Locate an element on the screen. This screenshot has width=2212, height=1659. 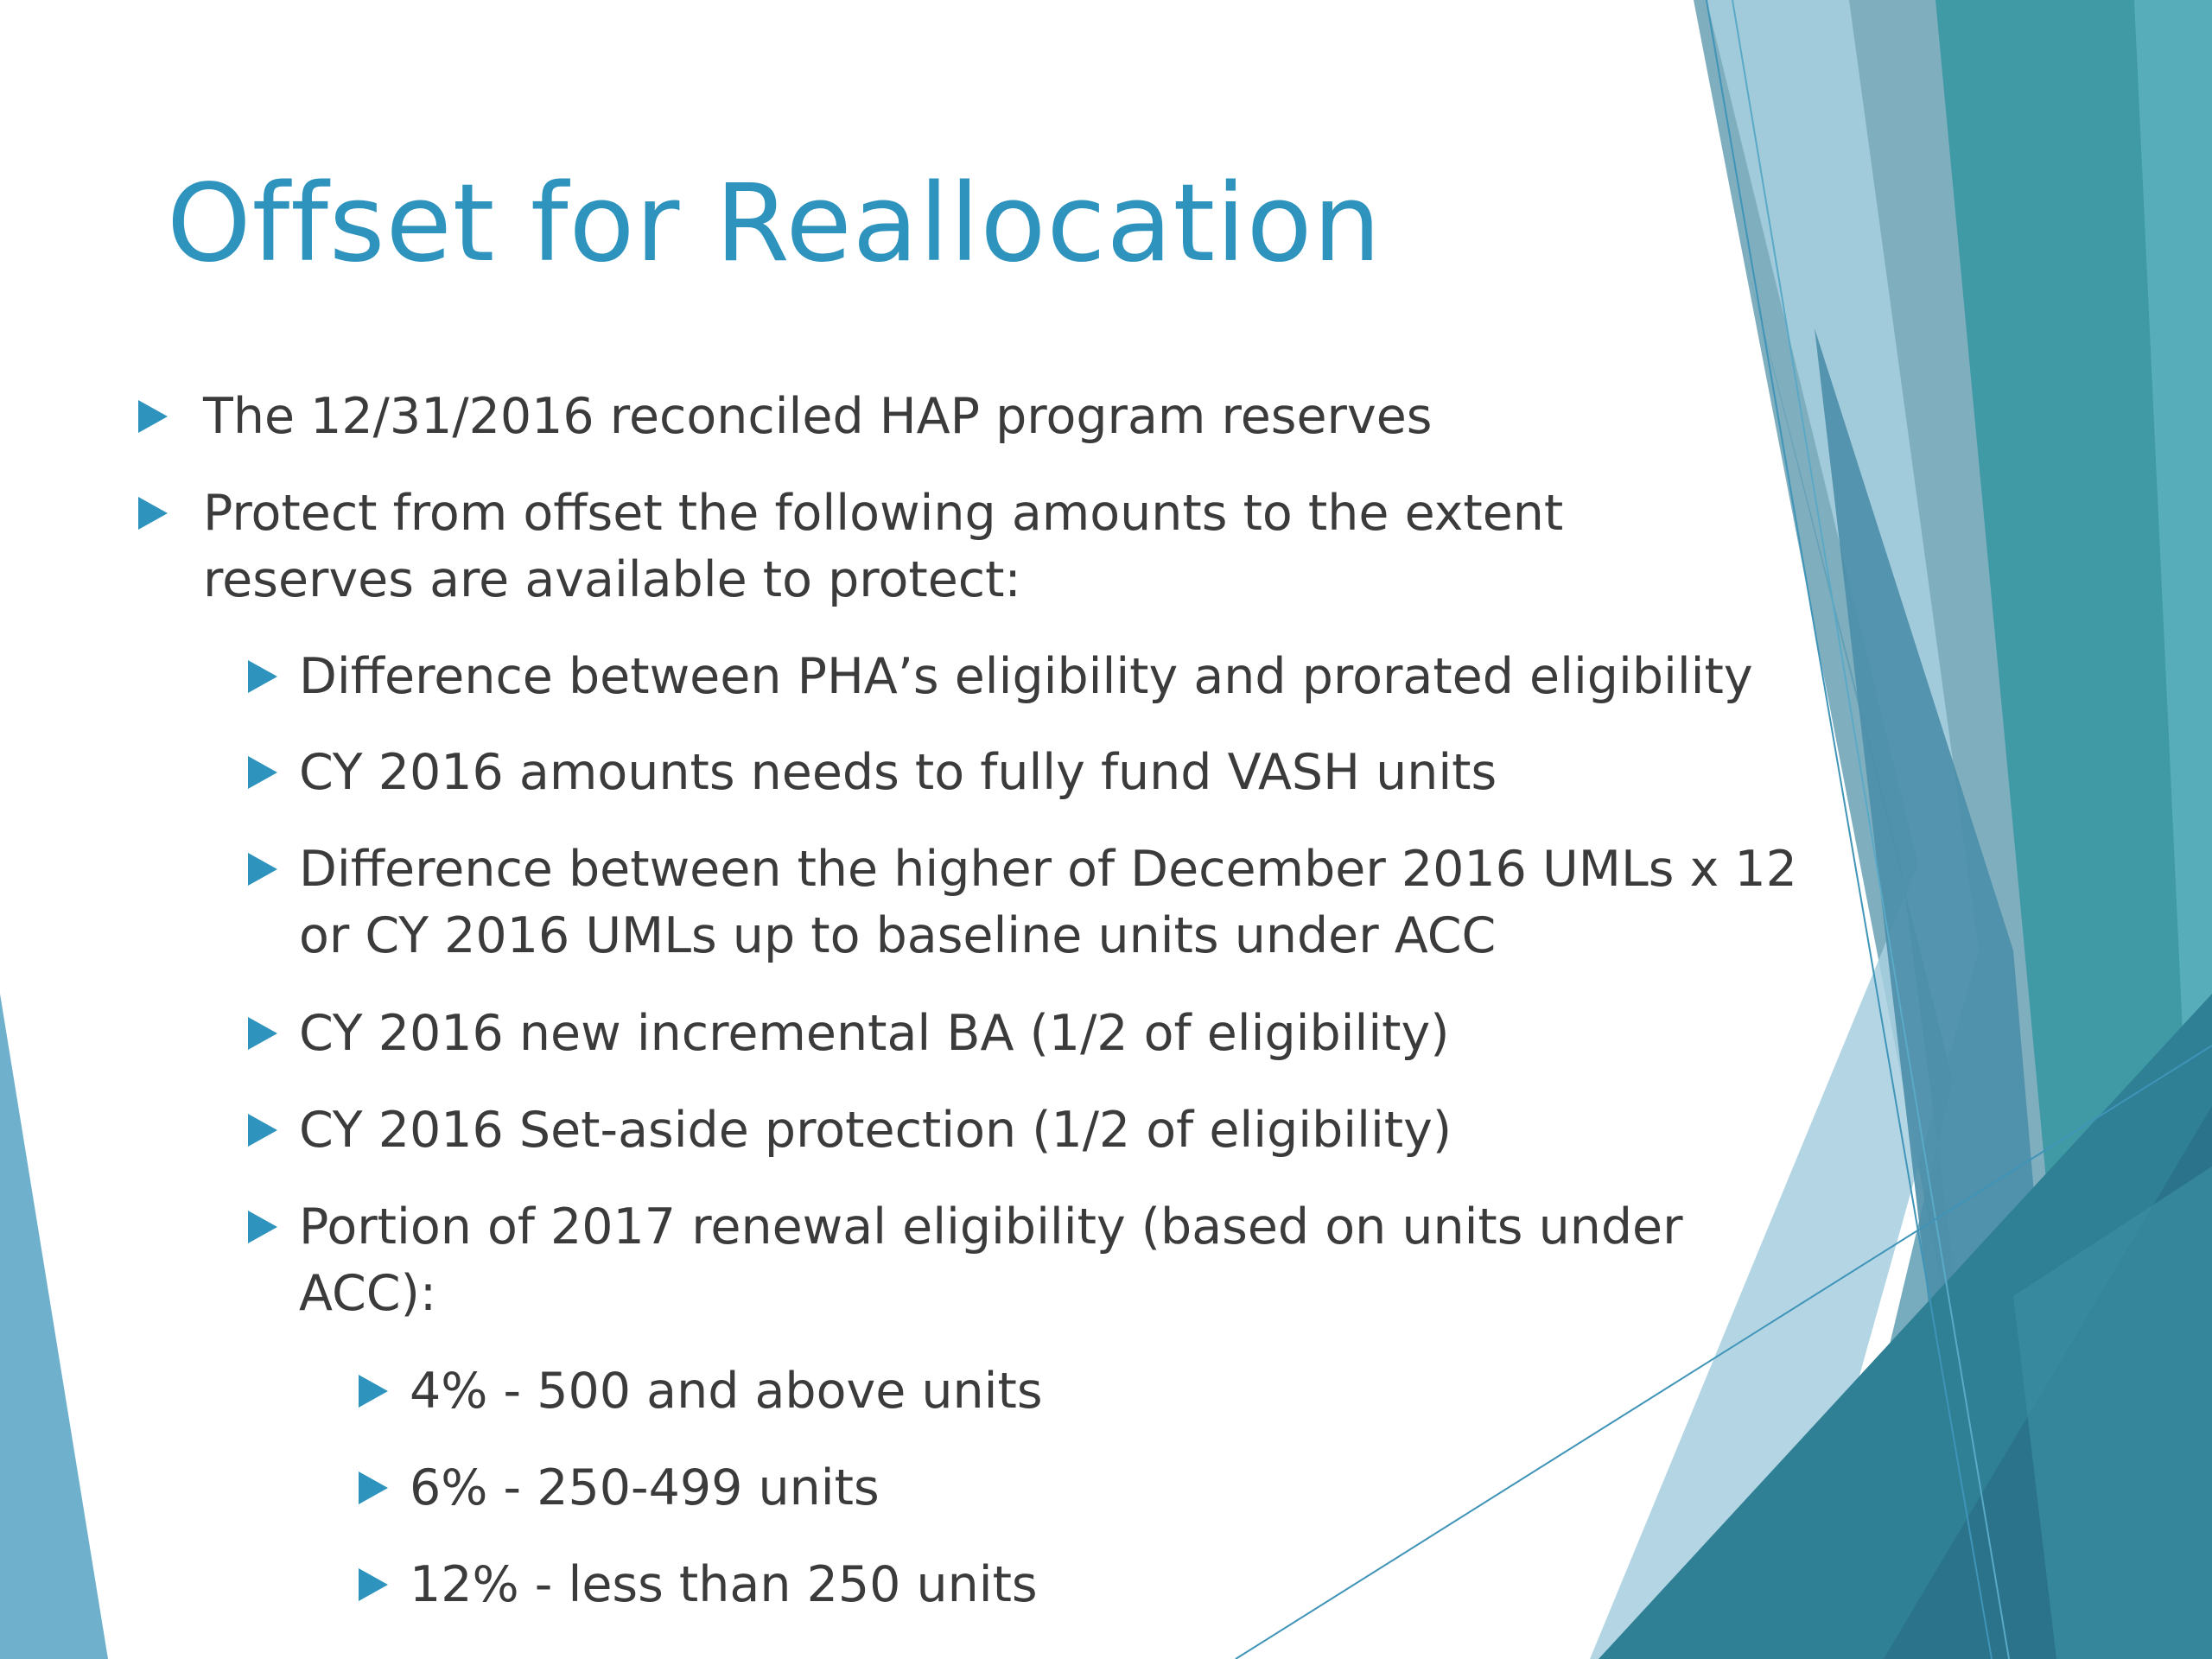
slide-title: Offset for Reallocation is located at coordinates (774, 224).